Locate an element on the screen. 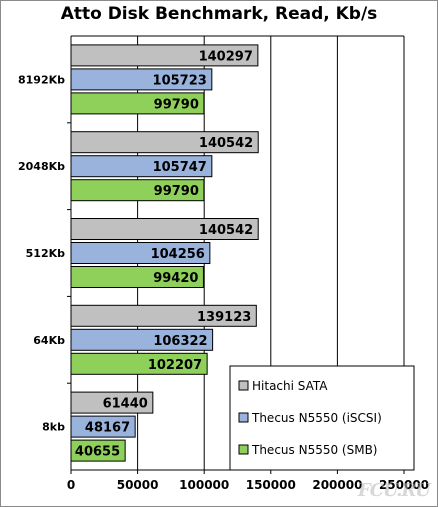 Image resolution: width=438 pixels, height=507 pixels. legend is located at coordinates (322, 418).